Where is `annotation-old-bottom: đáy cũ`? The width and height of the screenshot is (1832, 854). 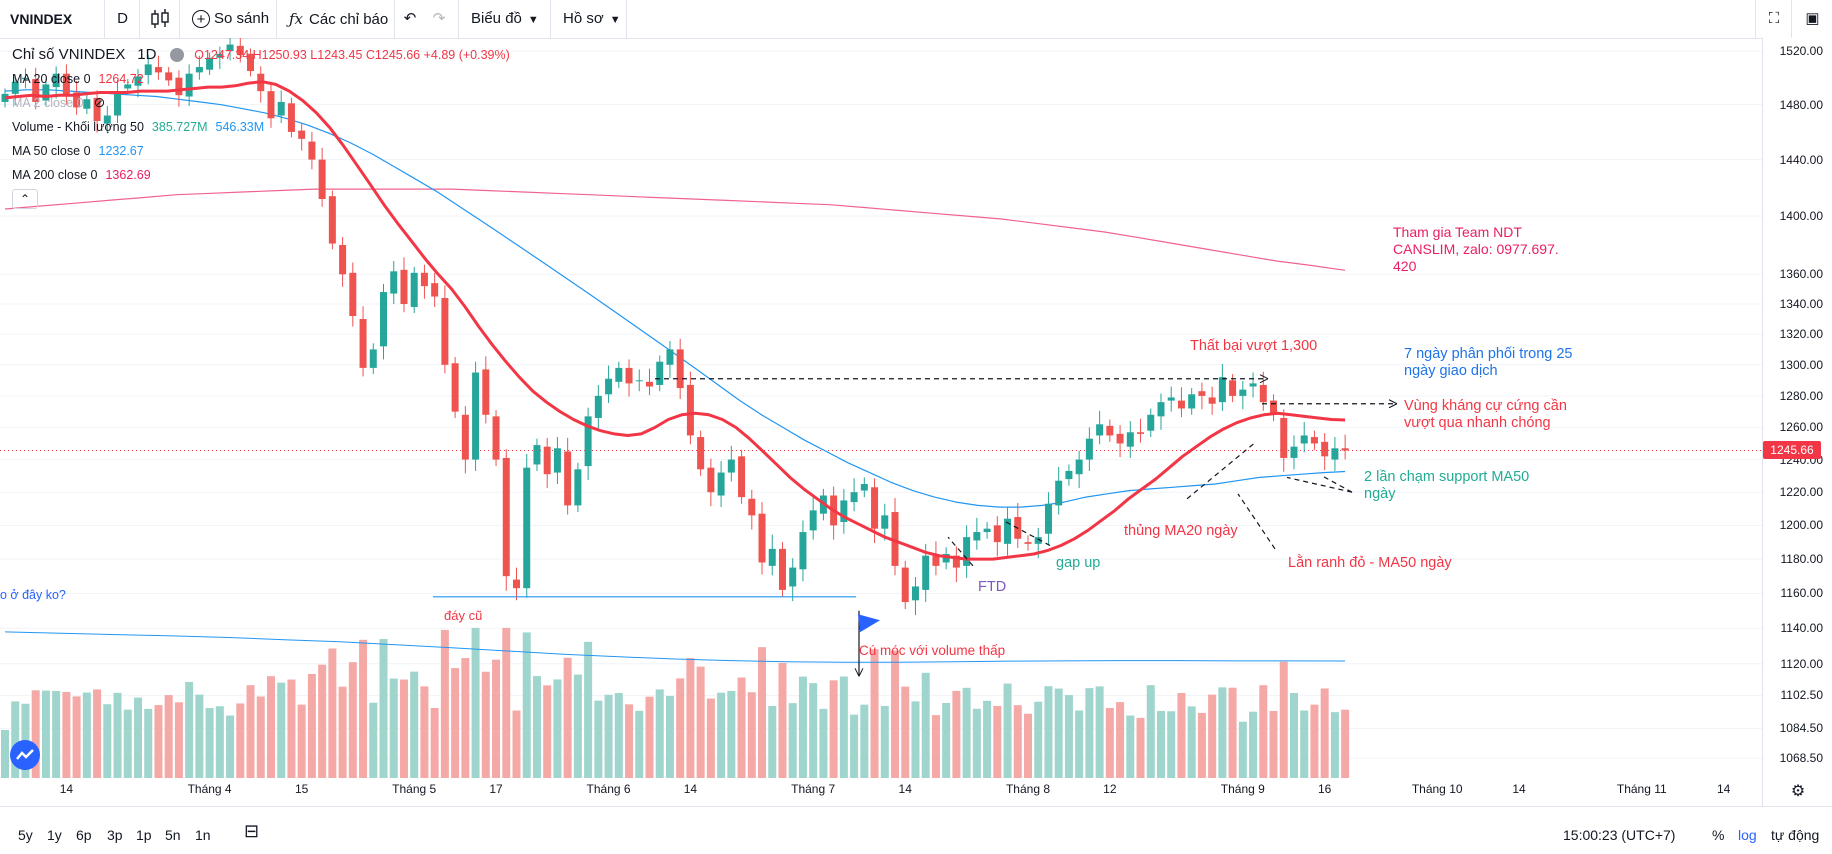 annotation-old-bottom: đáy cũ is located at coordinates (463, 615).